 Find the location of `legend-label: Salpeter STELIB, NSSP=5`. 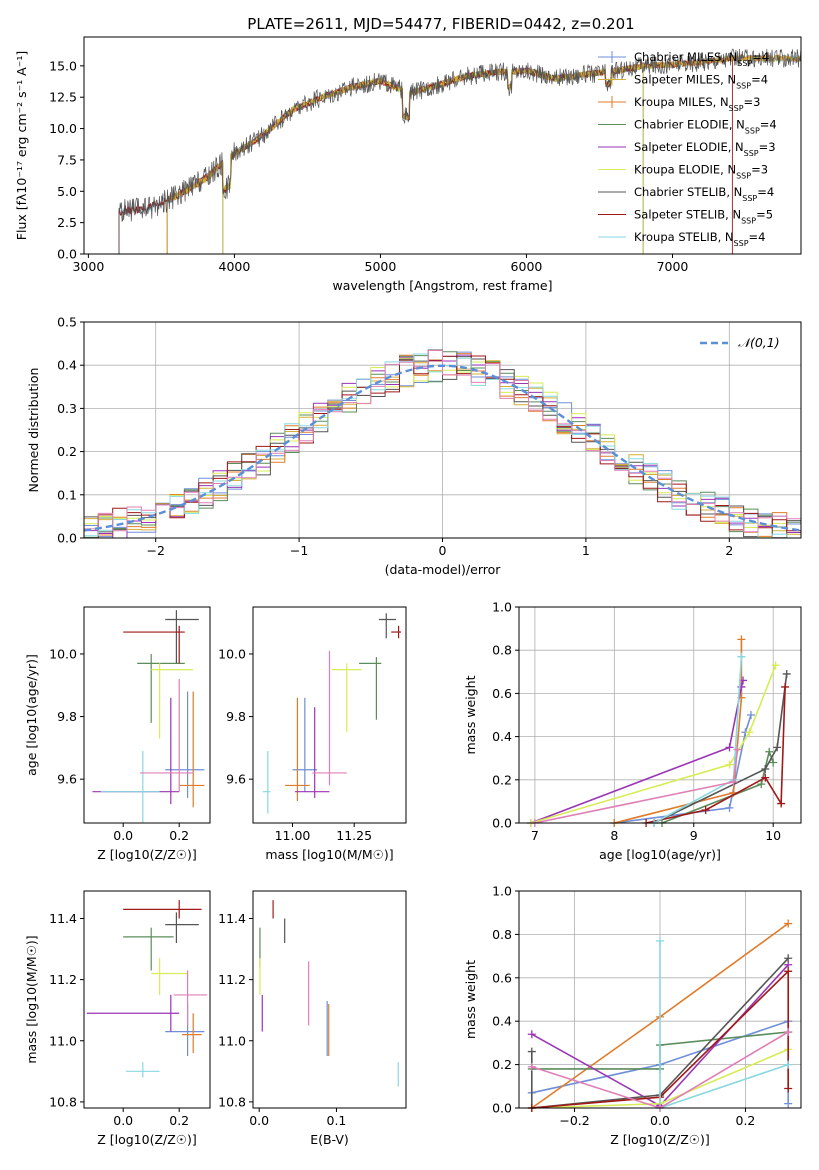

legend-label: Salpeter STELIB, NSSP=5 is located at coordinates (703, 217).